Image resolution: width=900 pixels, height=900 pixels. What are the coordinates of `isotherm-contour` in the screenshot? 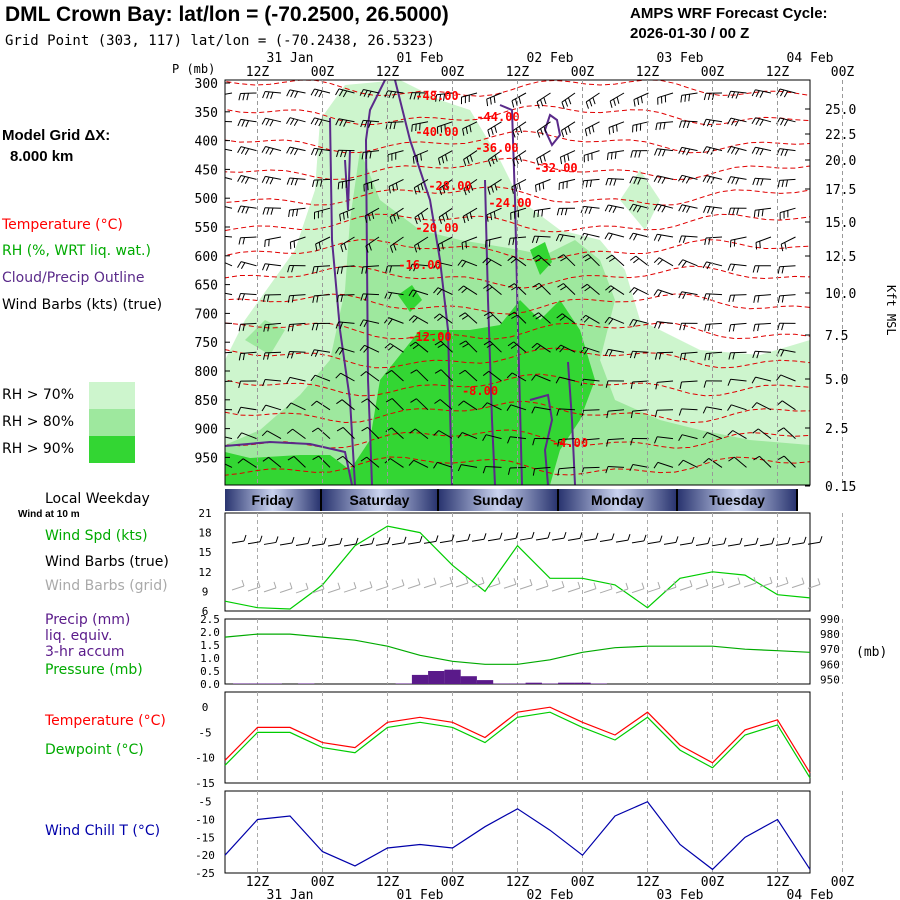 It's located at (517, 412).